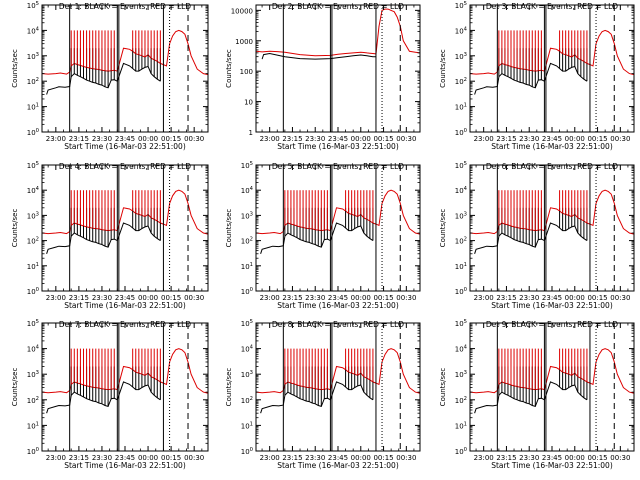  I want to click on y-tick-label: 10000, so click(242, 11).